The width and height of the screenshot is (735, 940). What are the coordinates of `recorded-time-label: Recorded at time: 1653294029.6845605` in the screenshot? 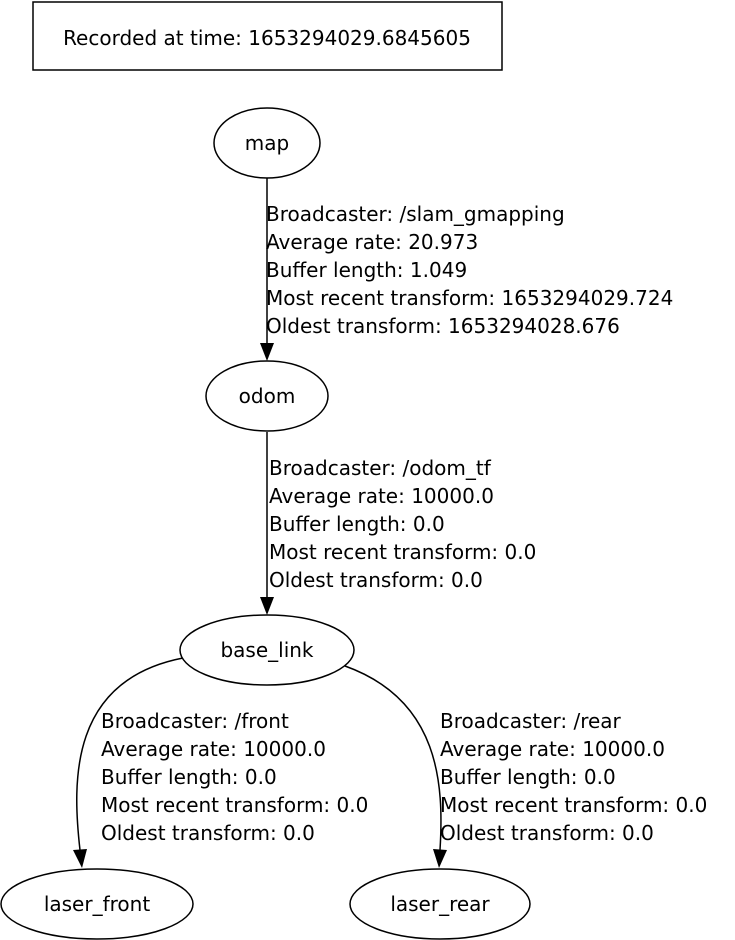 It's located at (267, 38).